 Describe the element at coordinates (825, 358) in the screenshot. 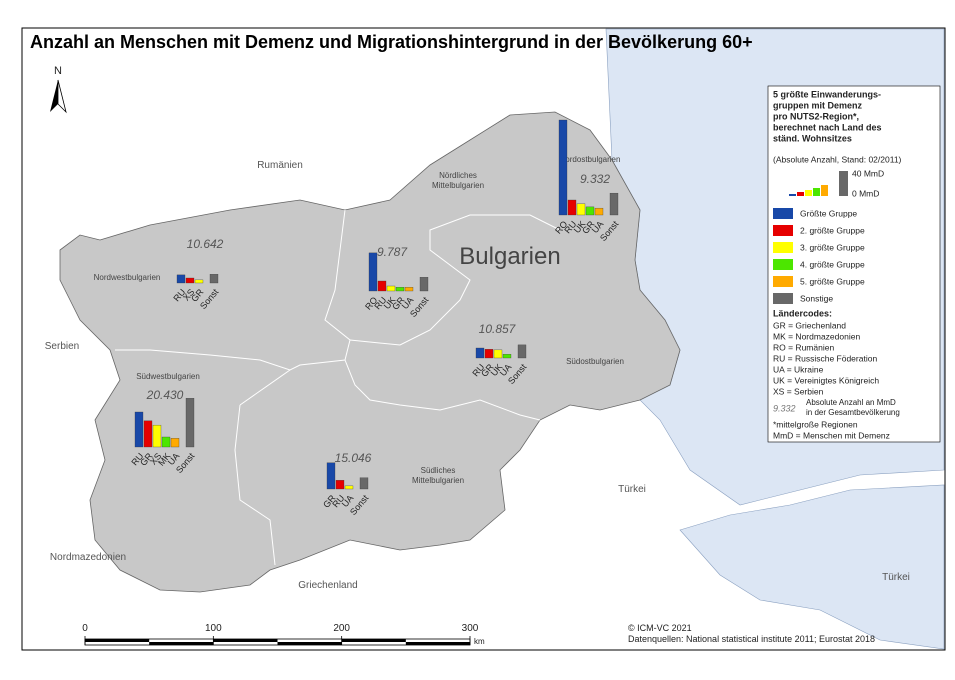

I see `code: RU = Russische Föderation` at that location.